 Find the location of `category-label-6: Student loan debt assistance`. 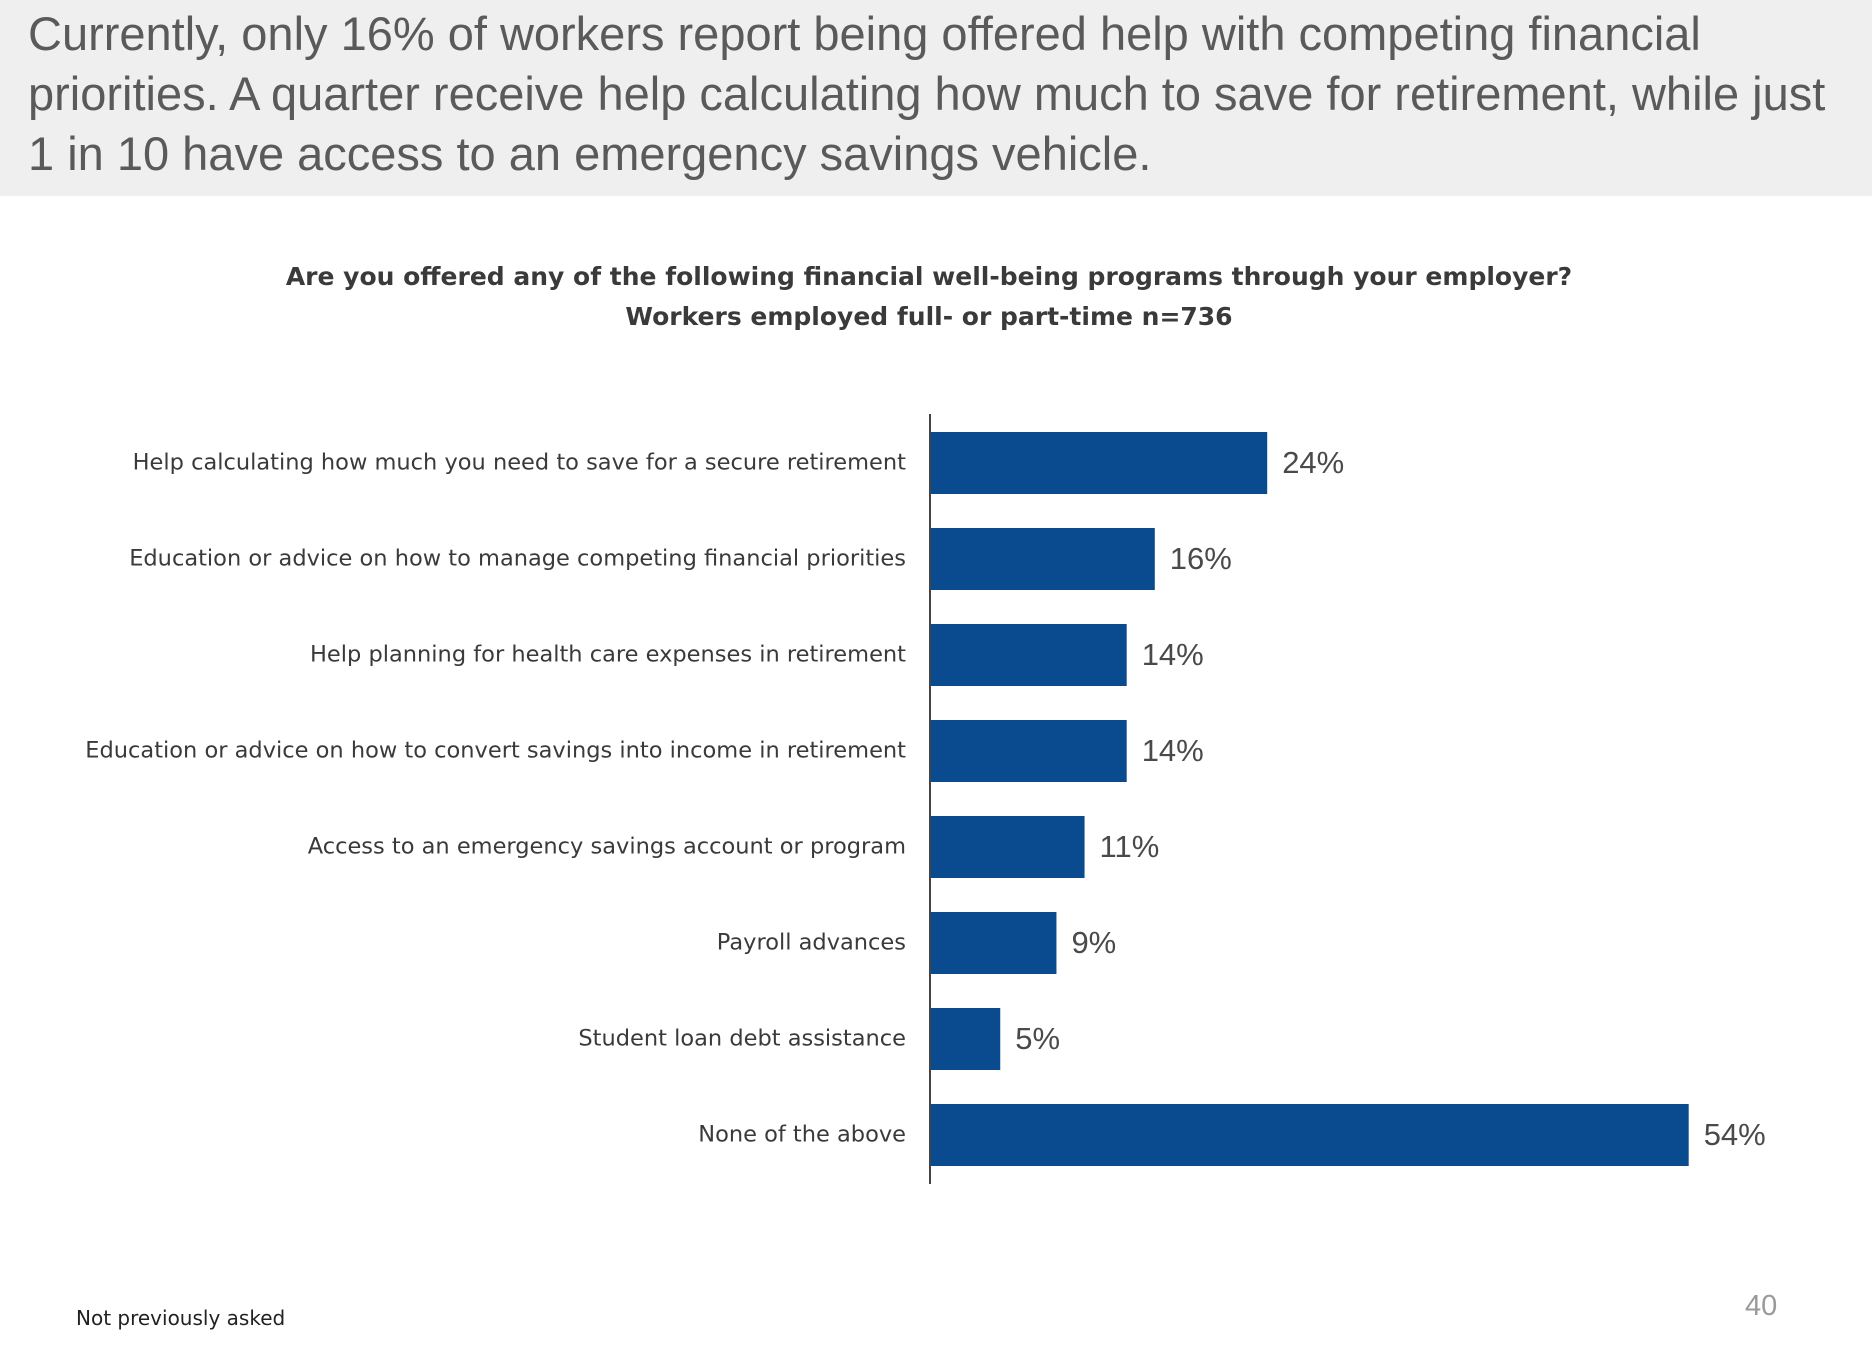

category-label-6: Student loan debt assistance is located at coordinates (742, 1039).